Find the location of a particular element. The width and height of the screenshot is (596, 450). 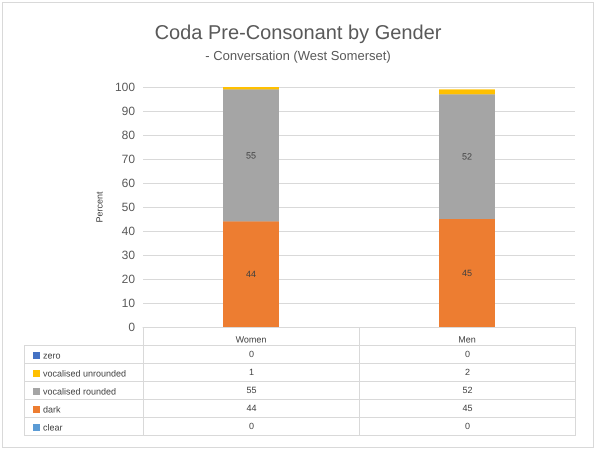

data-label: 1 is located at coordinates (251, 372).